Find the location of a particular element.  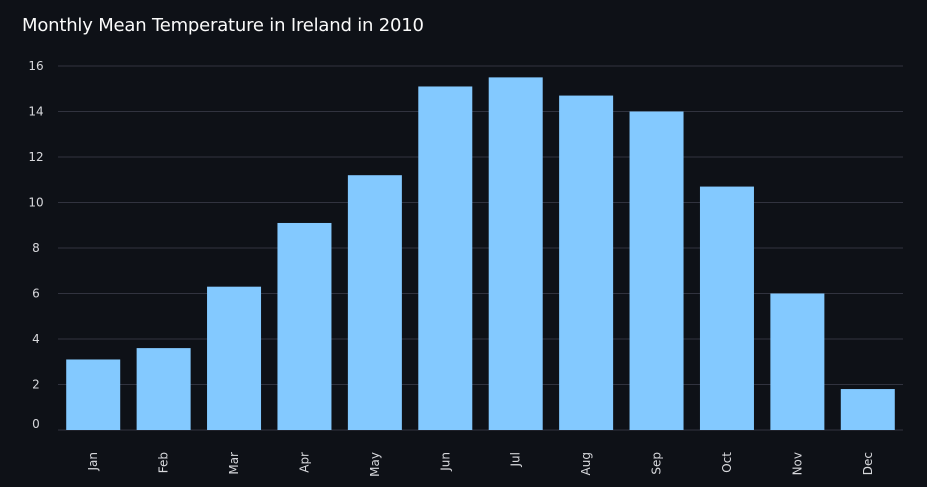

x-tick-label: Aug is located at coordinates (586, 463).